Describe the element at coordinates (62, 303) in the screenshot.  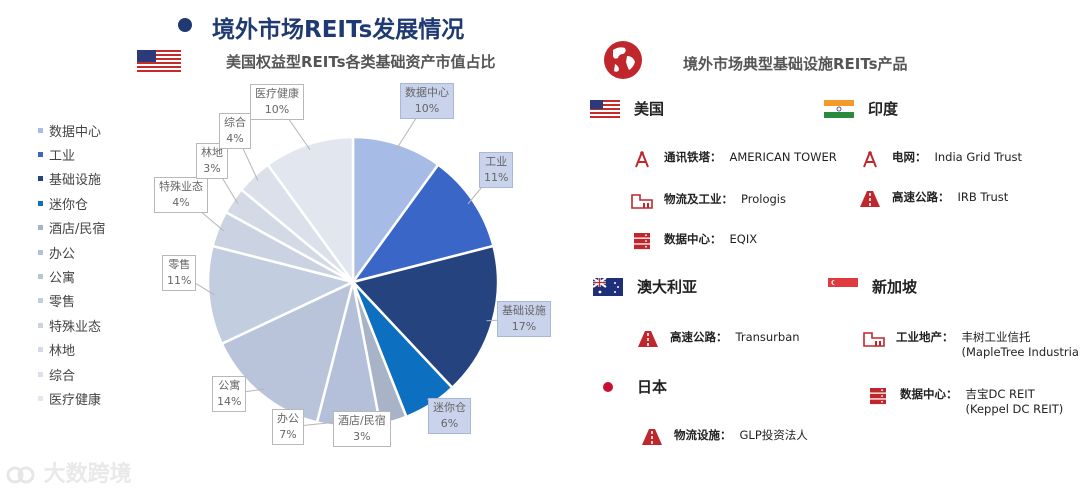
I see `legend-label: 零售` at that location.